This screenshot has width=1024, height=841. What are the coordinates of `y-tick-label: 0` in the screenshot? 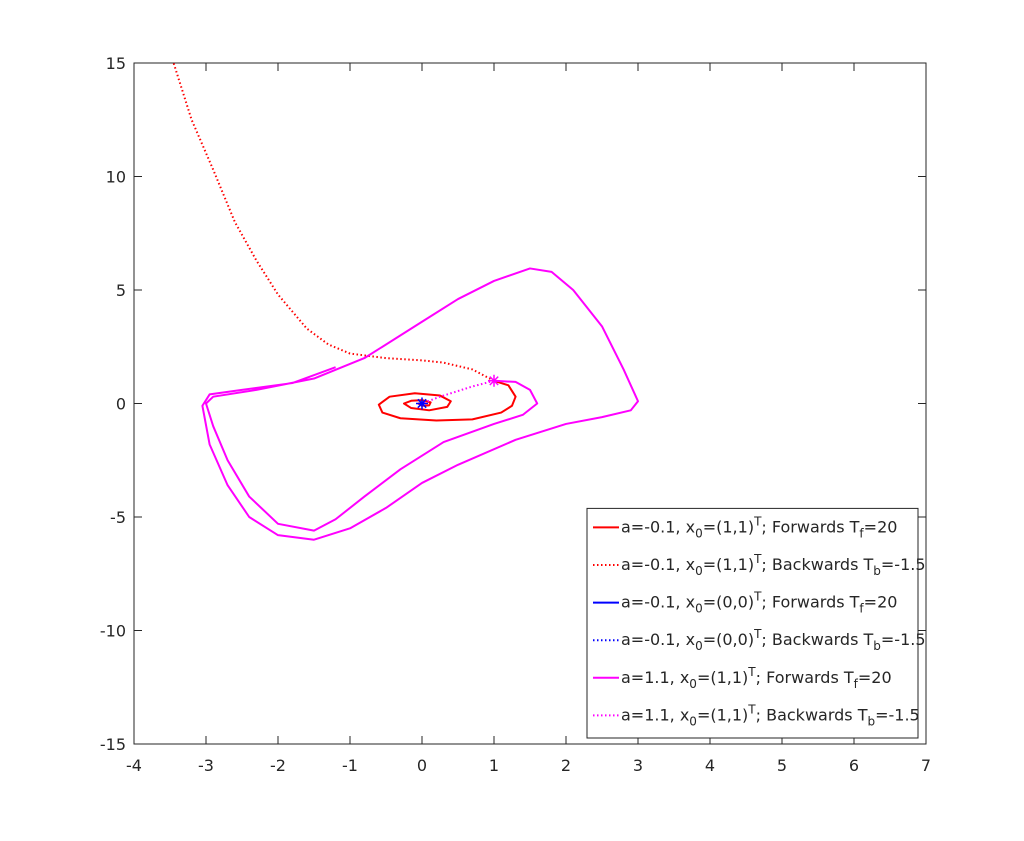 It's located at (121, 404).